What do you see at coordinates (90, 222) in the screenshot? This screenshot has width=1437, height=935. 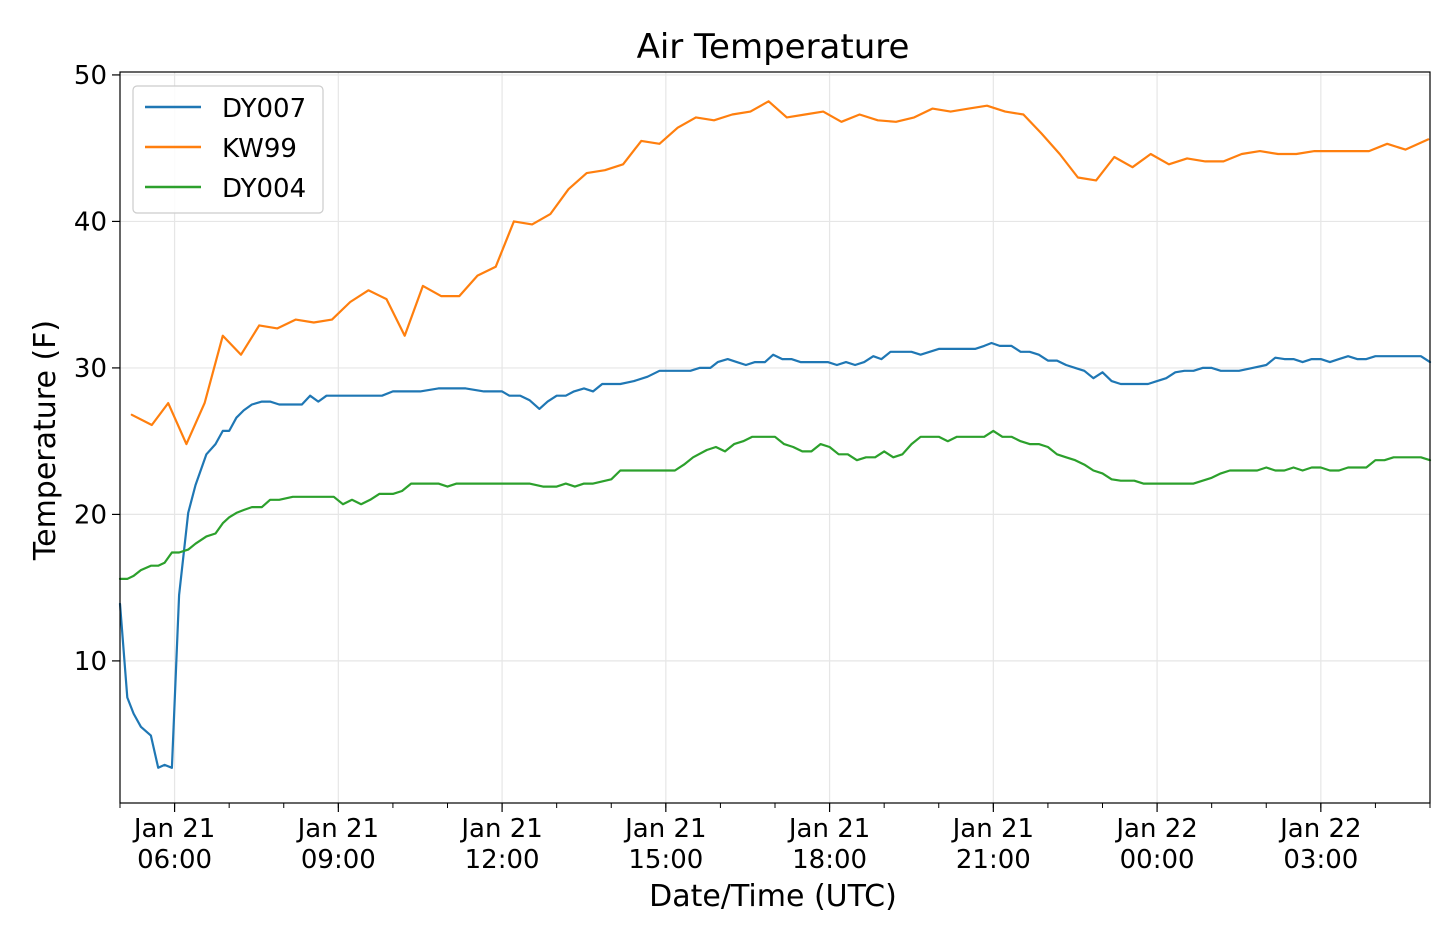 I see `y-tick-label: 40` at bounding box center [90, 222].